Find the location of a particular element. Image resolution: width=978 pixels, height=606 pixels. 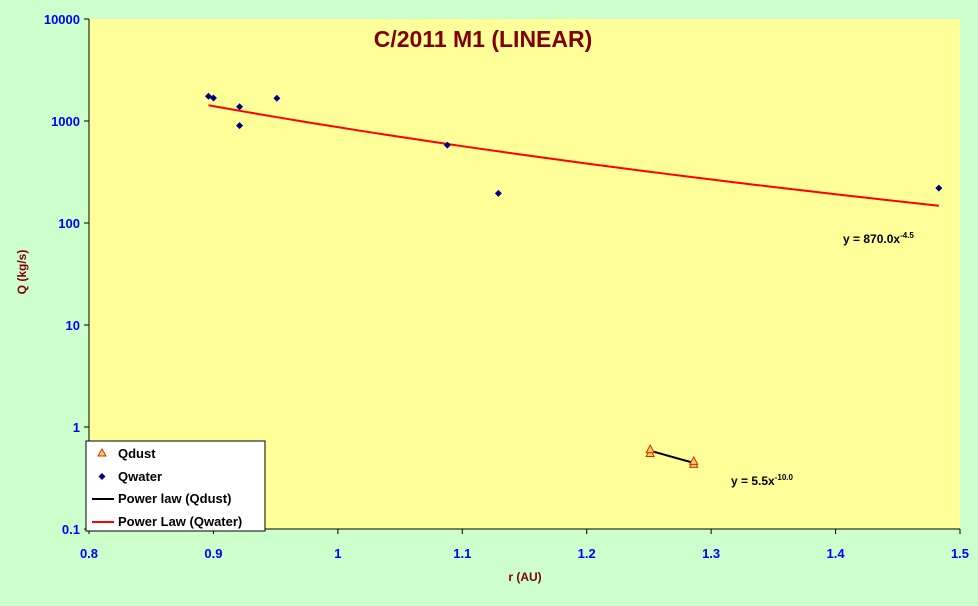

y-tick-label: 1000 is located at coordinates (65, 121).